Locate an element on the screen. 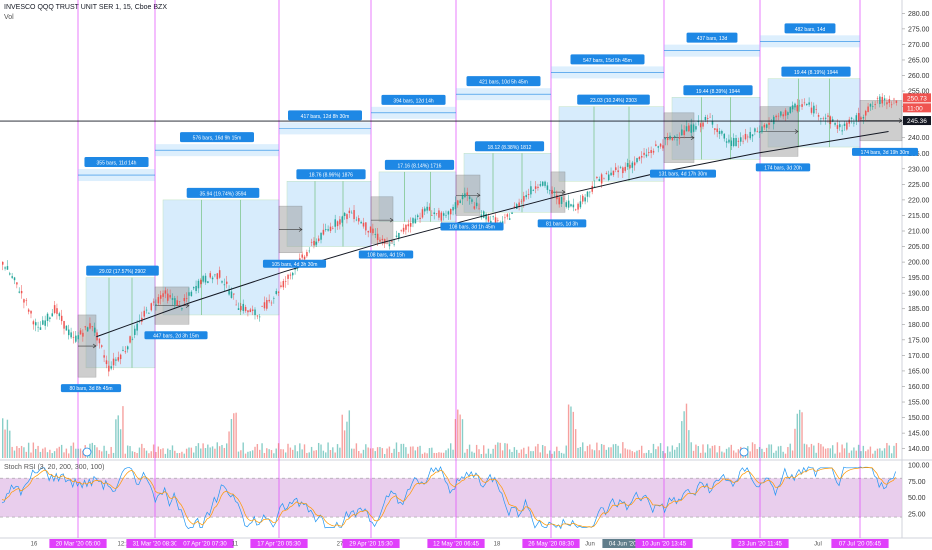 This screenshot has width=932, height=550. price-tick-label: 165.00 is located at coordinates (919, 371).